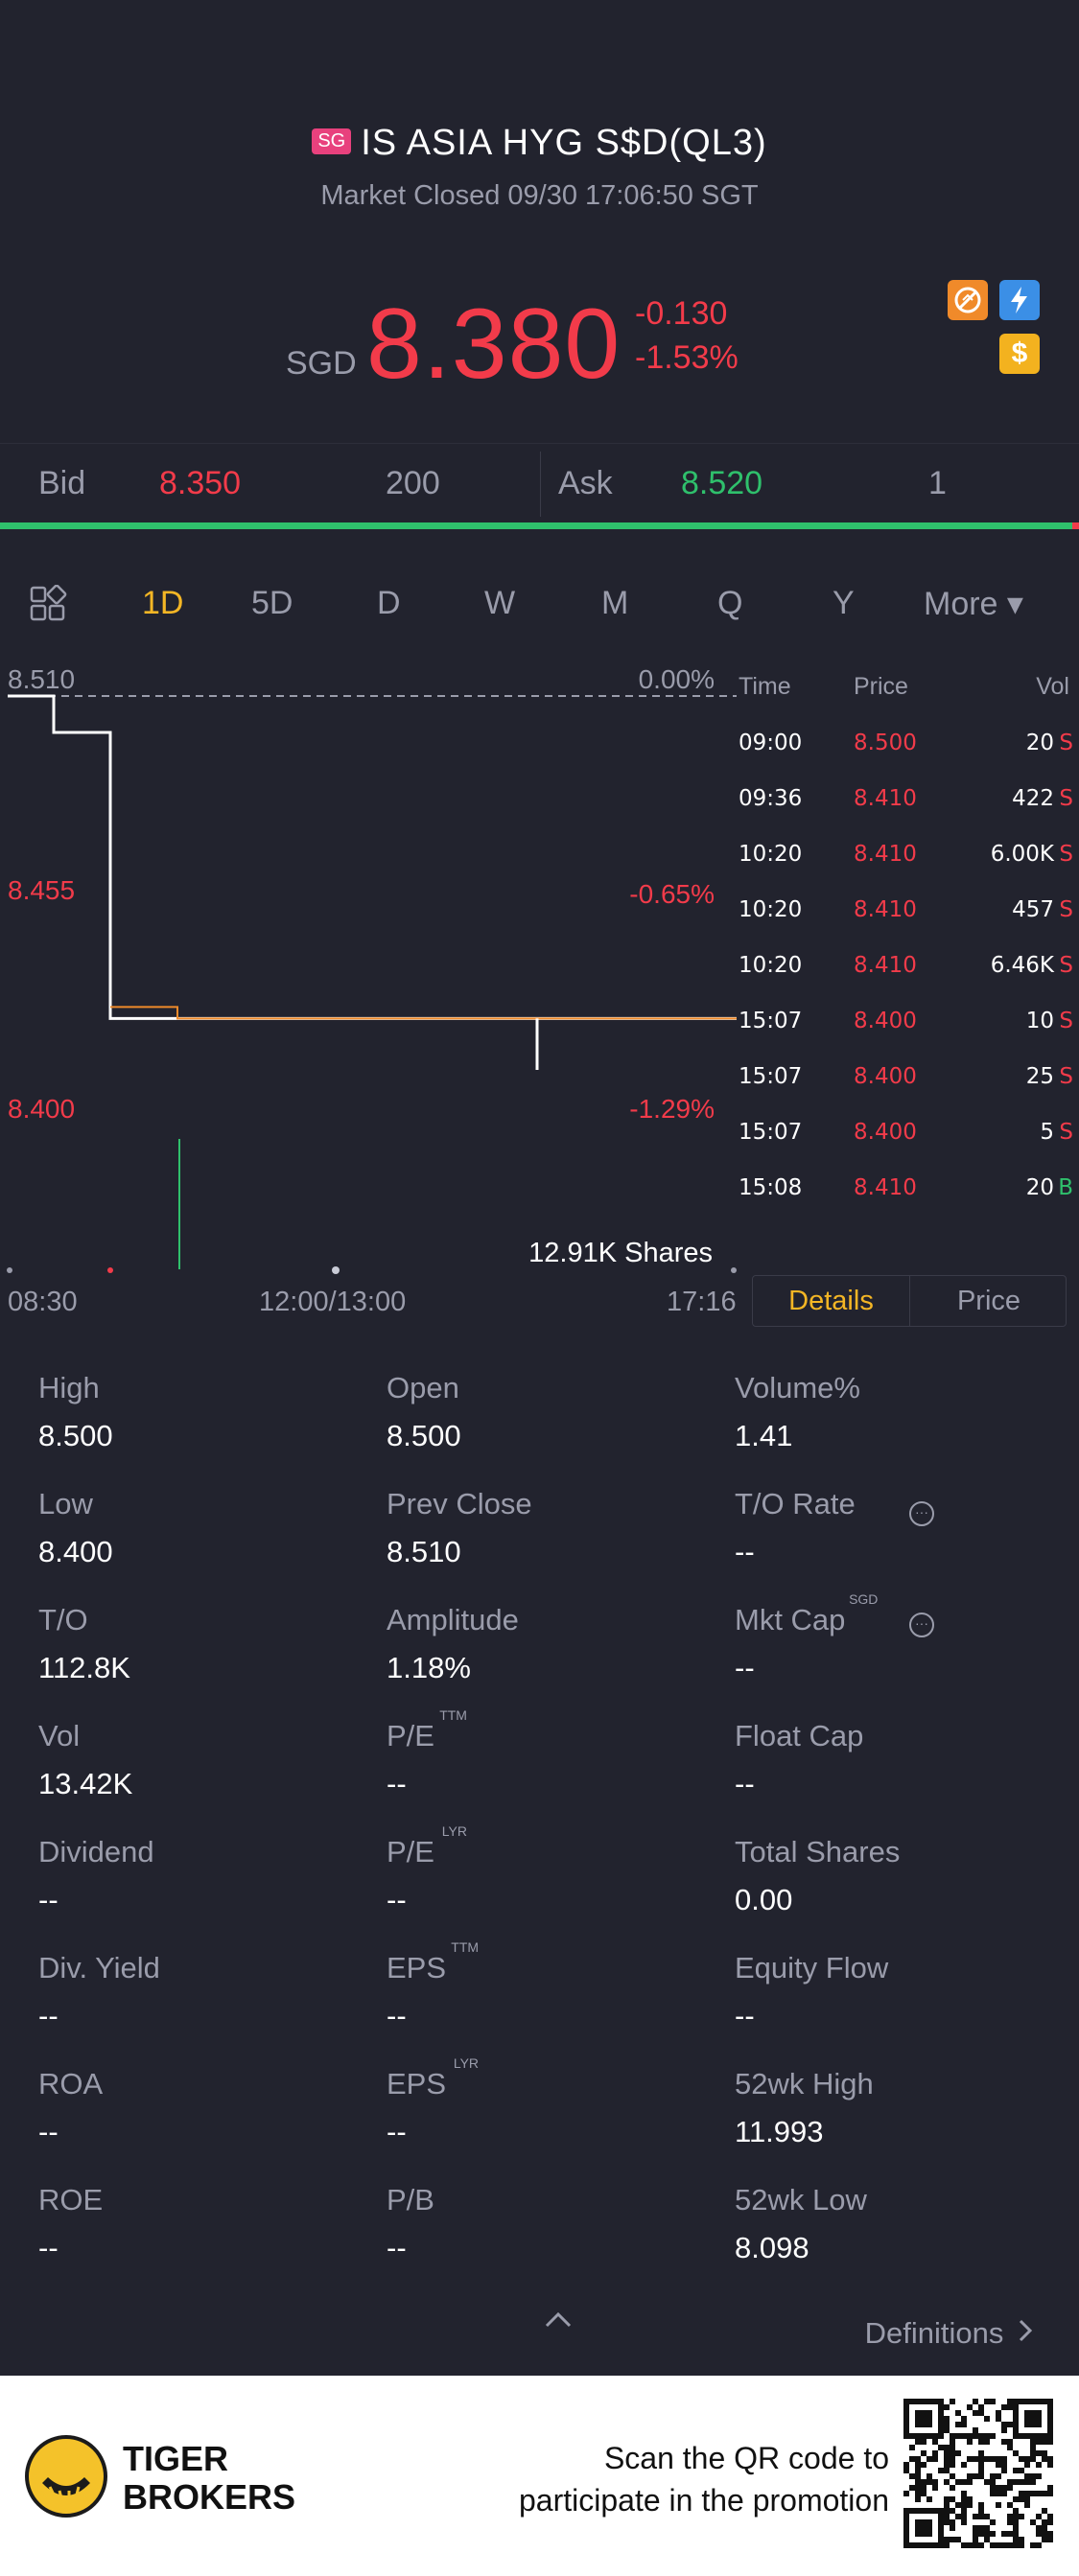  Describe the element at coordinates (201, 1644) in the screenshot. I see `stat-item: T/O 112.8K` at that location.